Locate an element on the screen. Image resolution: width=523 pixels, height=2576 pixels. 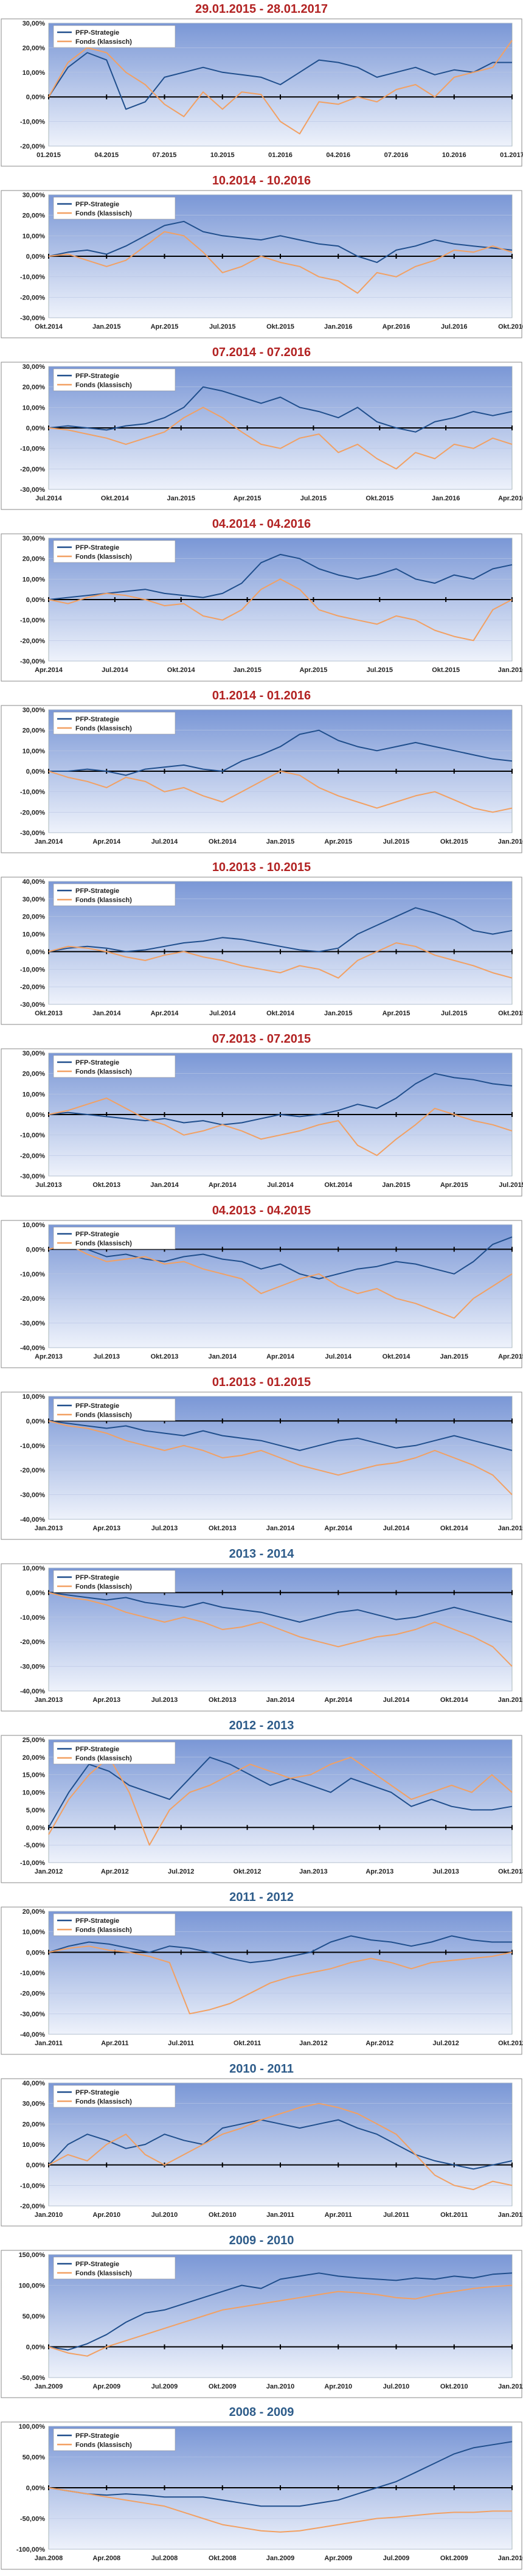
chart-title: 2012 - 2013 is located at coordinates (261, 1725).